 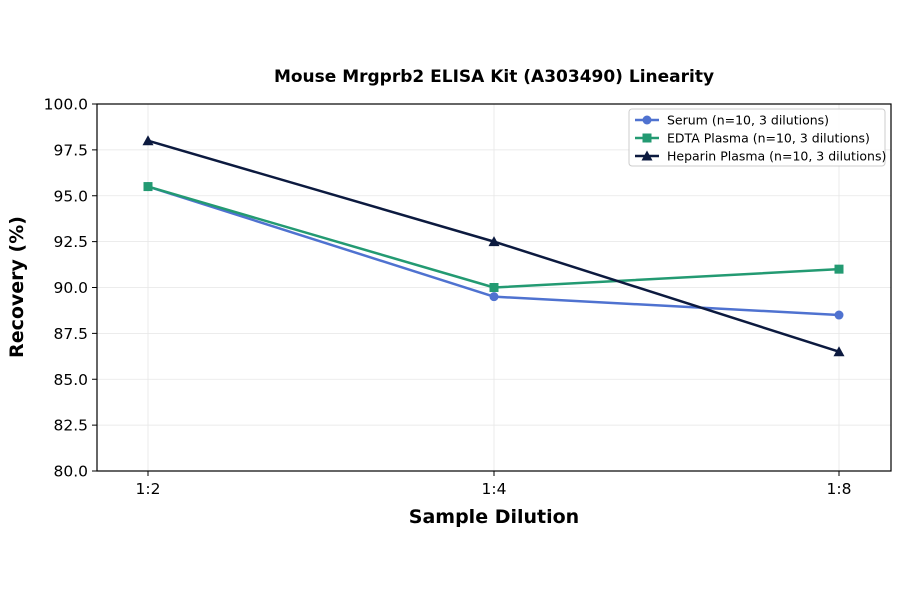 I want to click on x-tick-label: 1:8, so click(x=839, y=489).